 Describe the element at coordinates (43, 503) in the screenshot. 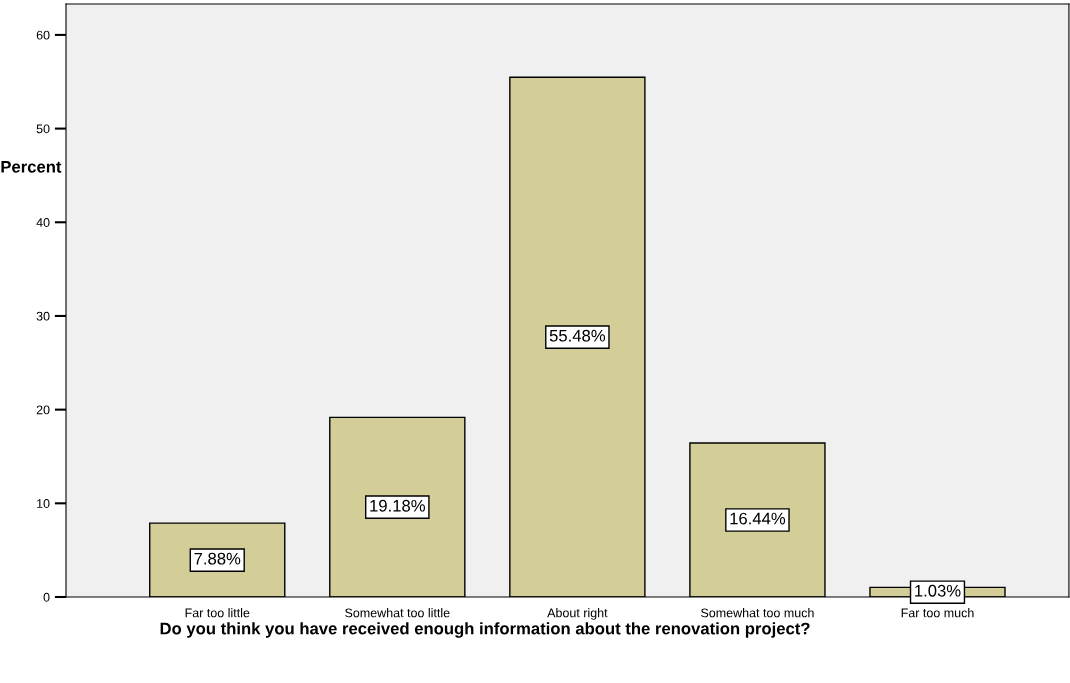

I see `y-tick-label: 10` at that location.